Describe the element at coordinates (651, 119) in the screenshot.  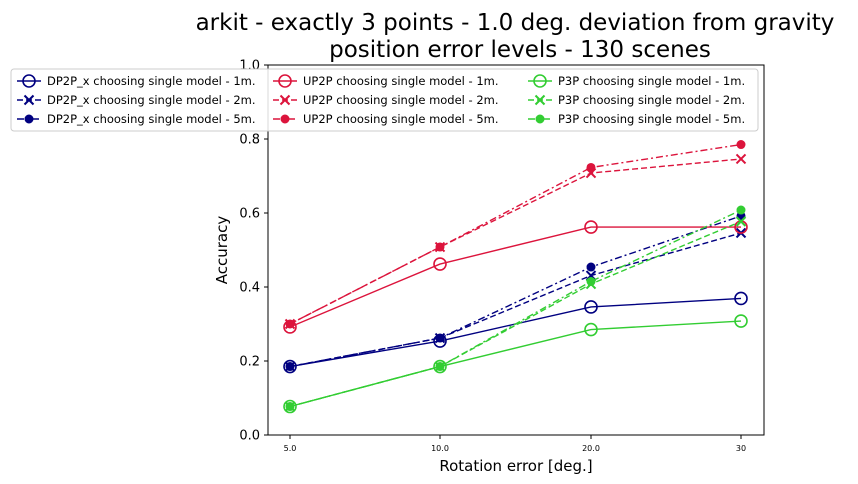
I see `legend-label: P3P choosing single model - 5m.` at that location.